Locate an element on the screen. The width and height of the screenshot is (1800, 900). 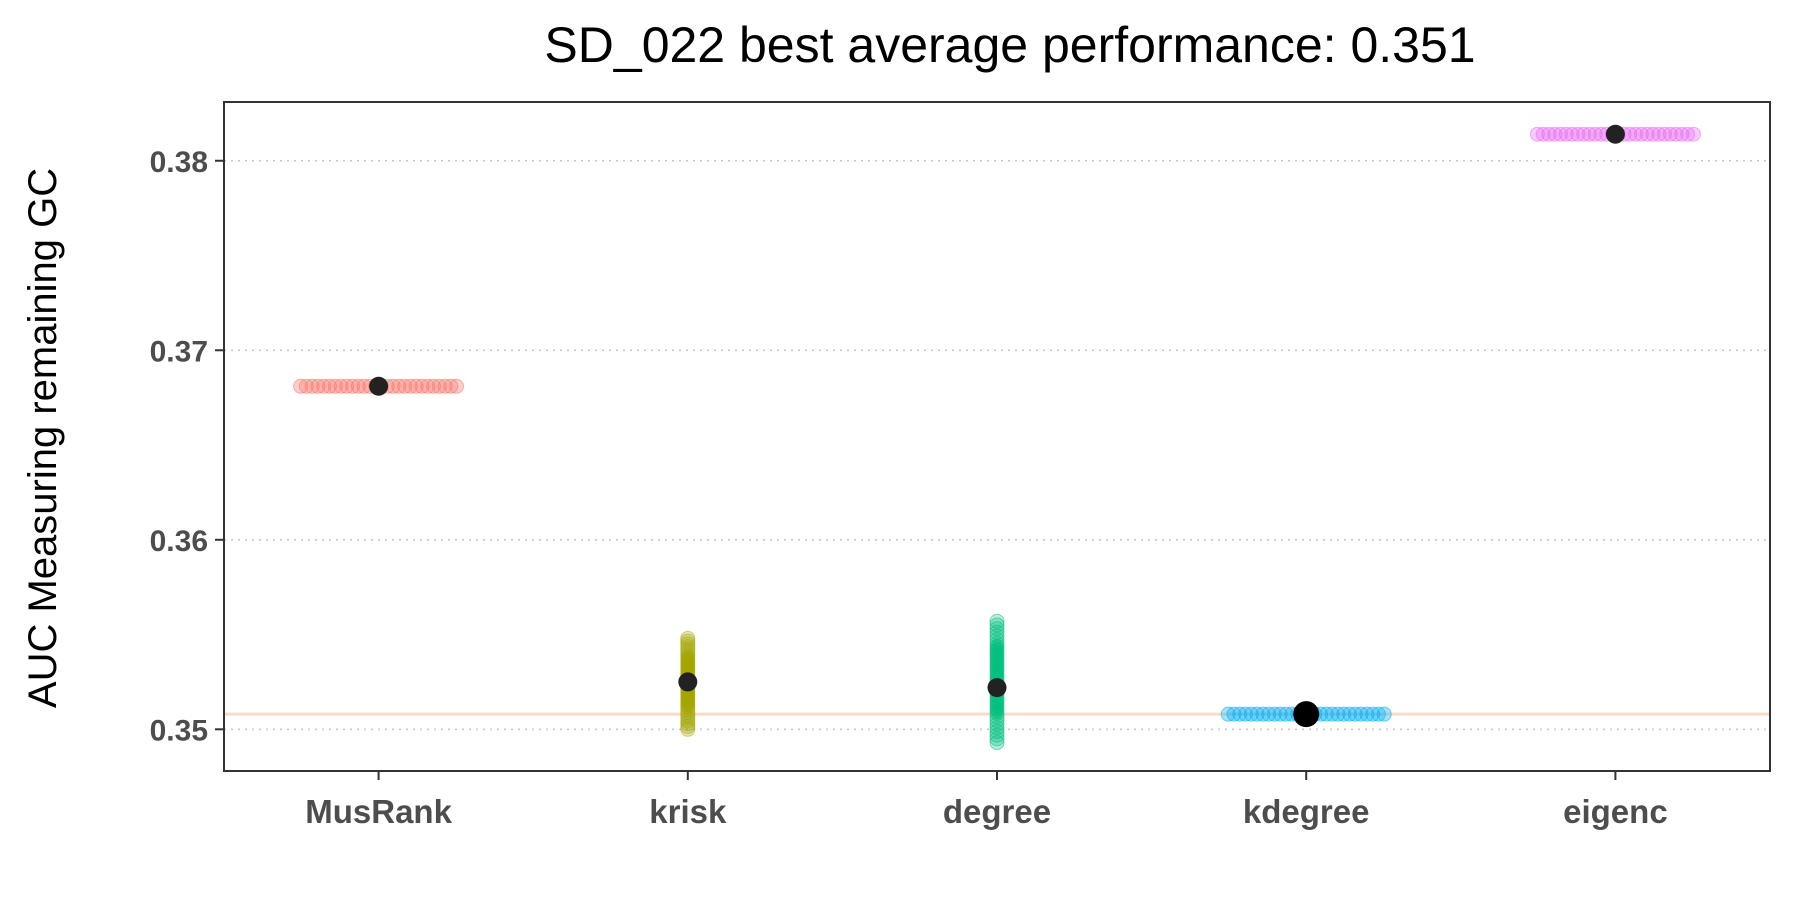
x-tick-label: MusRank is located at coordinates (378, 811).